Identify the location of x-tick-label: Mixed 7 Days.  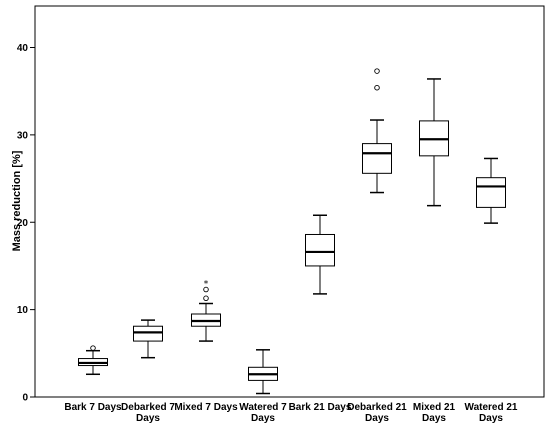
(206, 407).